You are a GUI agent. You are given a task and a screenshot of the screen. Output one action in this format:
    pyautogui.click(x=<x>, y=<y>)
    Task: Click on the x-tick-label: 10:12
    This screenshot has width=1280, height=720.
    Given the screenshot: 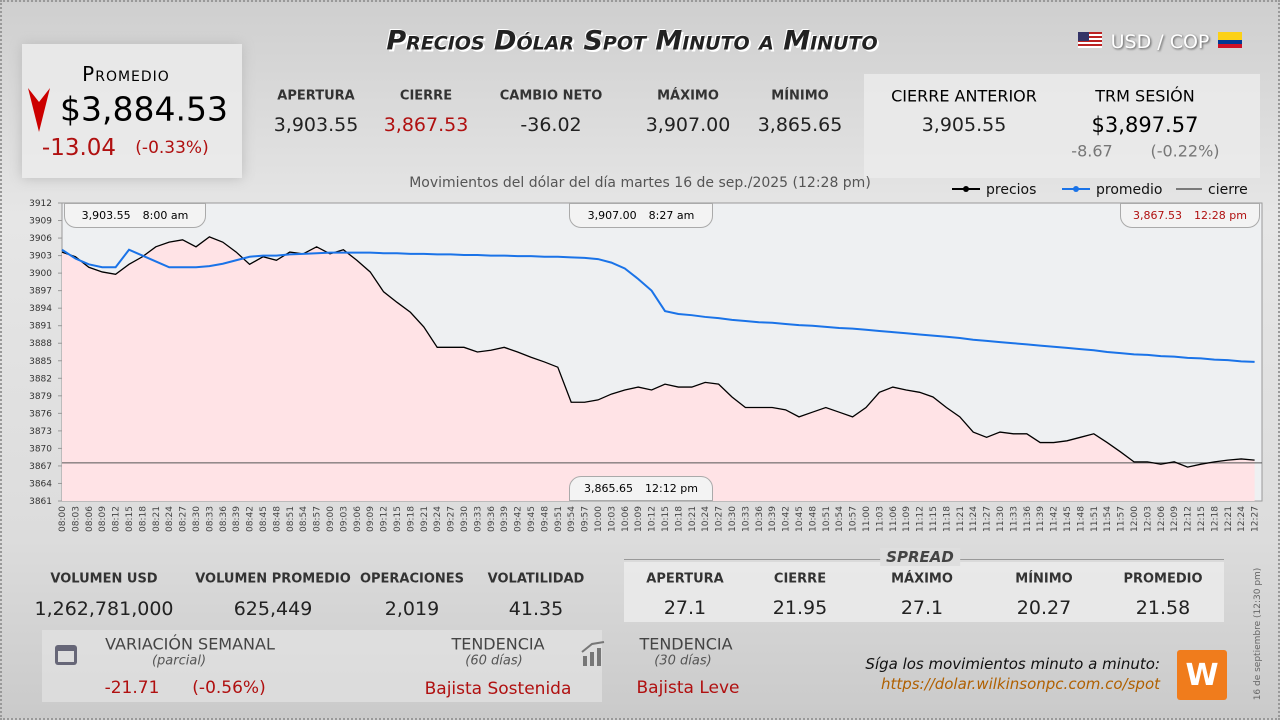 What is the action you would take?
    pyautogui.click(x=653, y=519)
    